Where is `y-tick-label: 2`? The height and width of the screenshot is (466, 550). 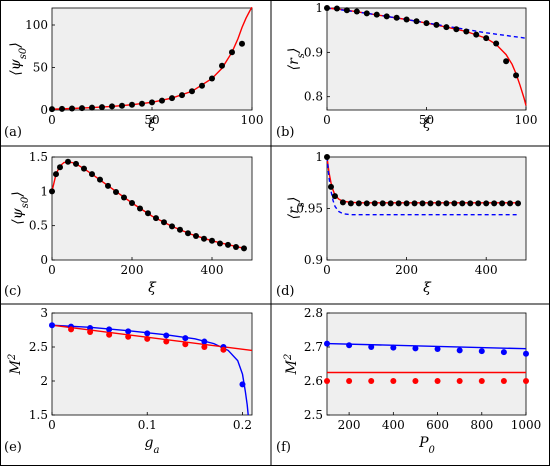 y-tick-label: 2 is located at coordinates (44, 381).